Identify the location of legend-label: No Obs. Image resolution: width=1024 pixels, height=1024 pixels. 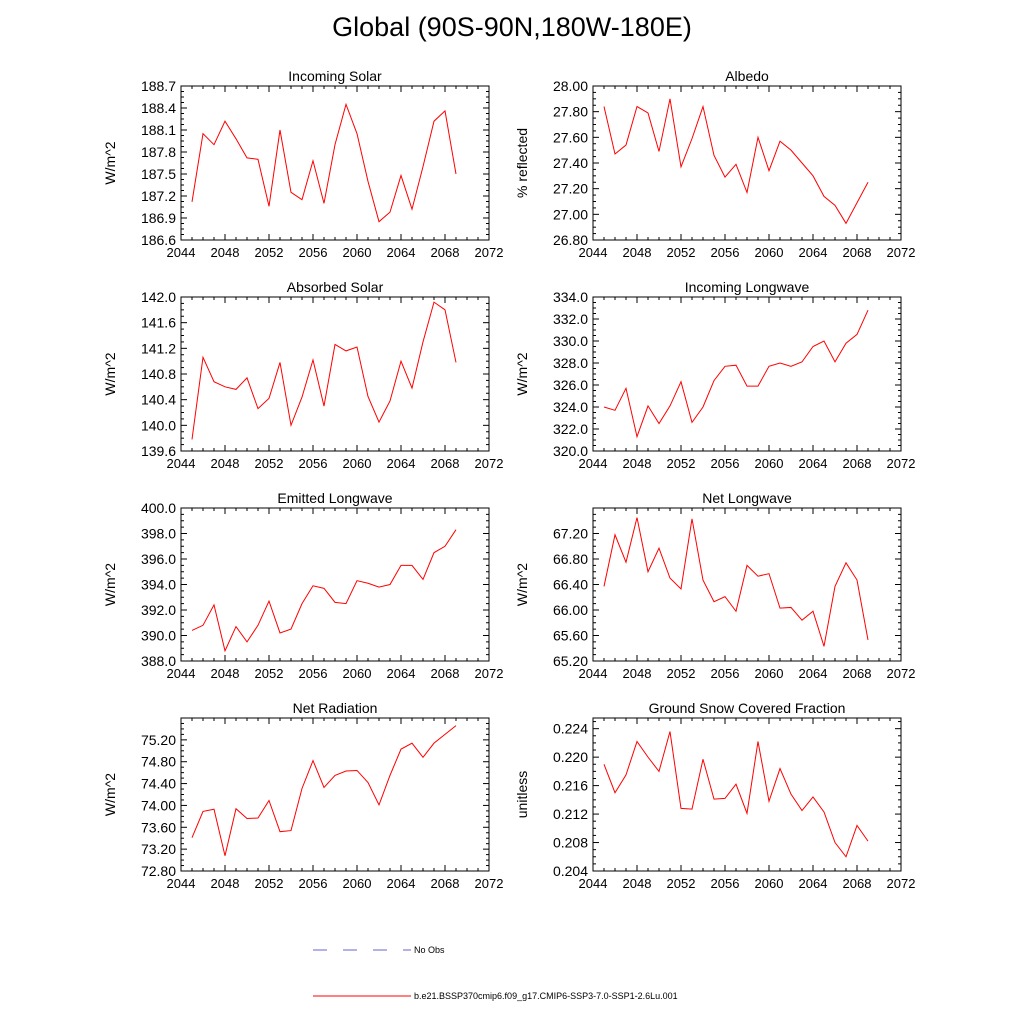
(429, 950).